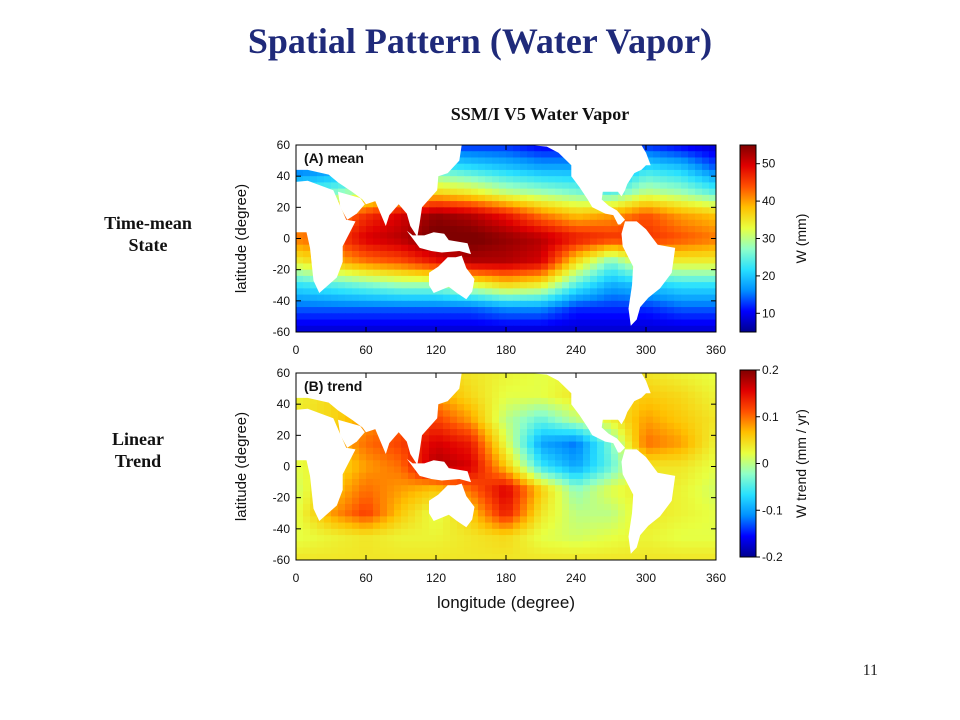 Image resolution: width=960 pixels, height=720 pixels. What do you see at coordinates (506, 350) in the screenshot?
I see `x-tick-label: 180` at bounding box center [506, 350].